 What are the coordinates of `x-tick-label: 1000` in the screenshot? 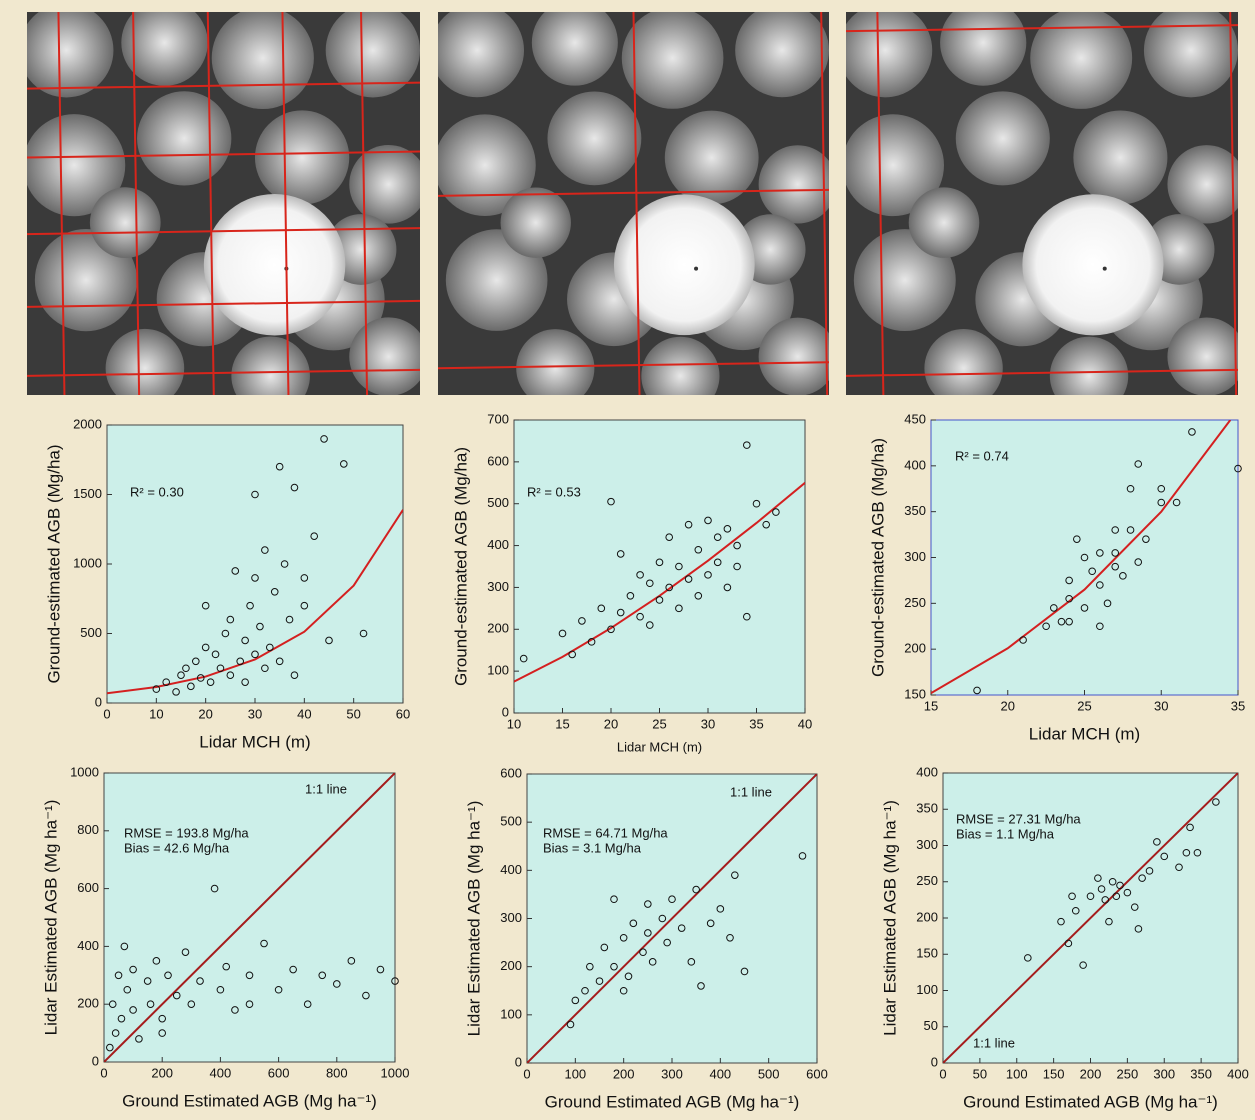 It's located at (395, 1072).